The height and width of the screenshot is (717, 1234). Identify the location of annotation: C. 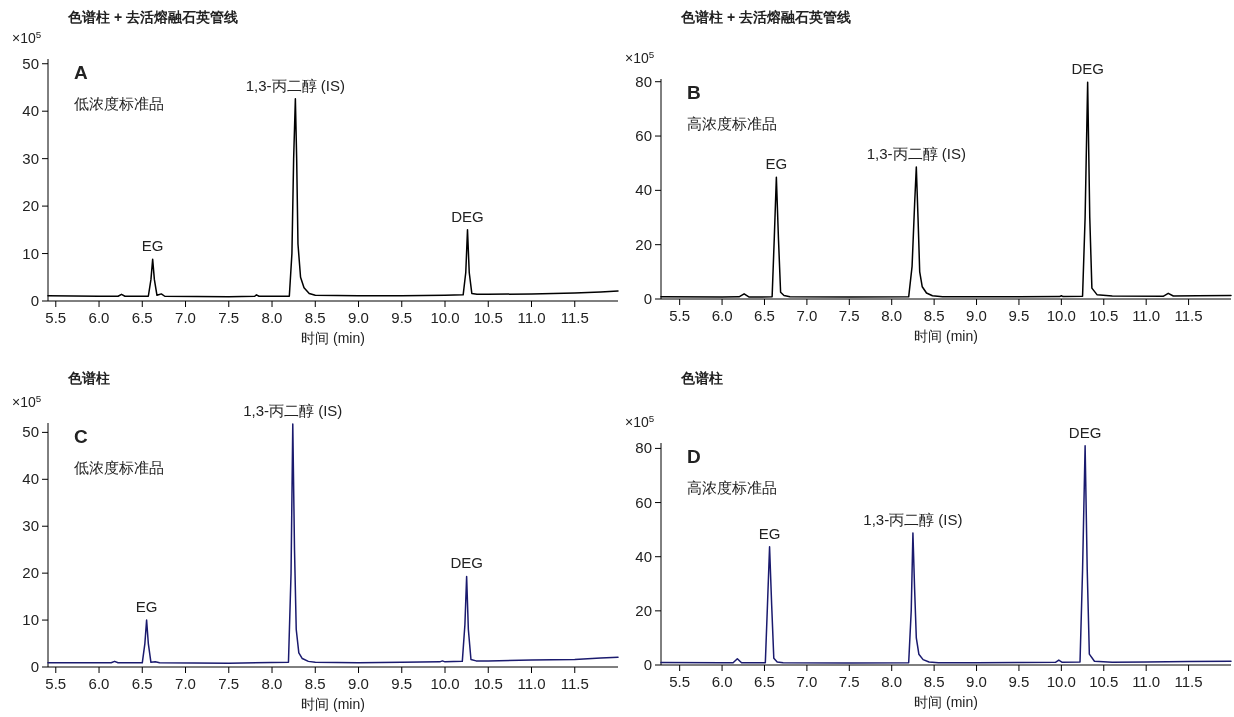
(81, 436).